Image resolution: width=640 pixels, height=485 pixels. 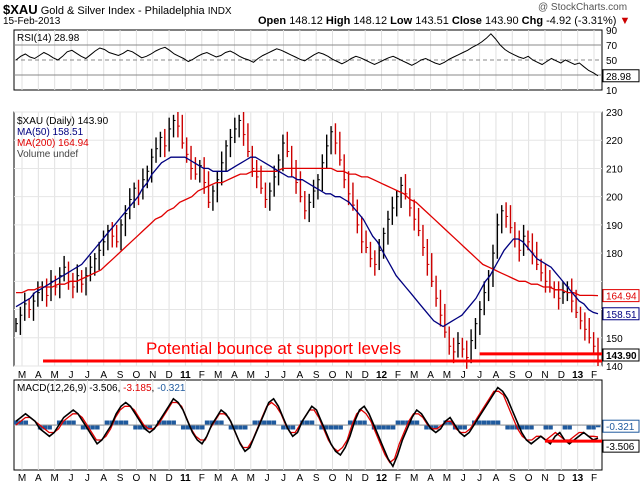 What do you see at coordinates (401, 21) in the screenshot?
I see `low-label: Low` at bounding box center [401, 21].